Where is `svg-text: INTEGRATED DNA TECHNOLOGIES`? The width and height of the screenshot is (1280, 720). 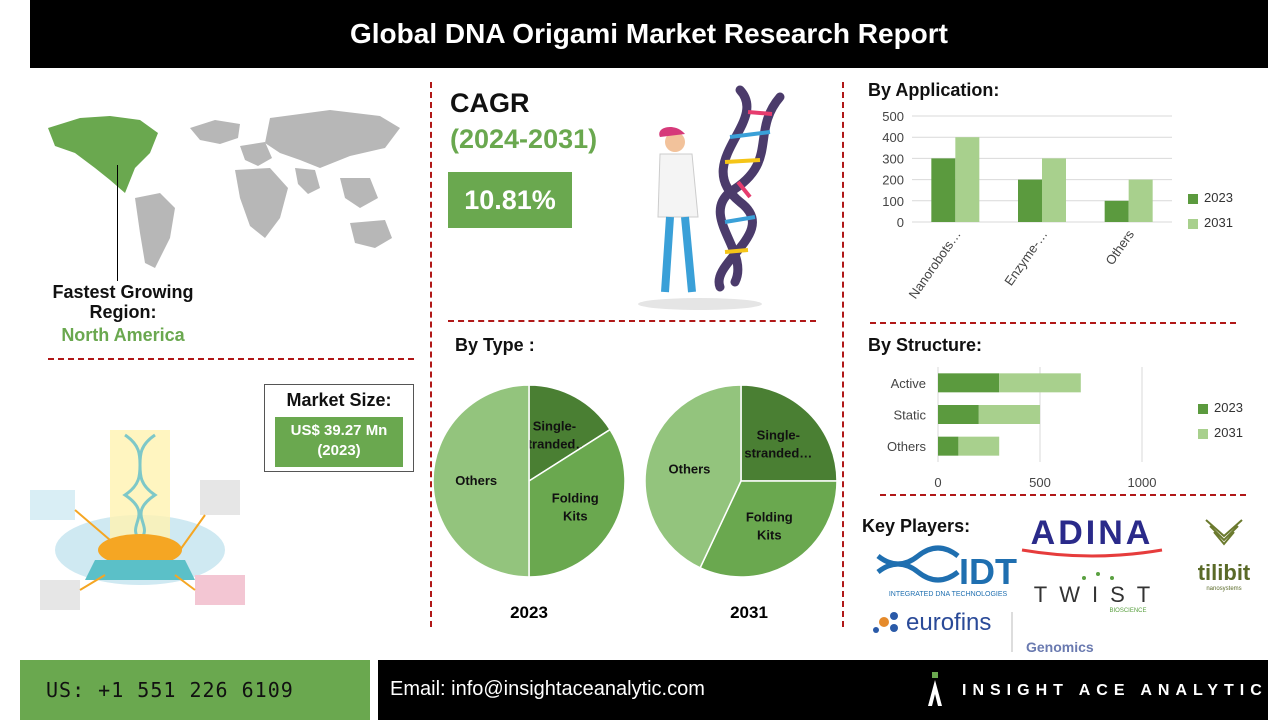 svg-text: INTEGRATED DNA TECHNOLOGIES is located at coordinates (948, 594).